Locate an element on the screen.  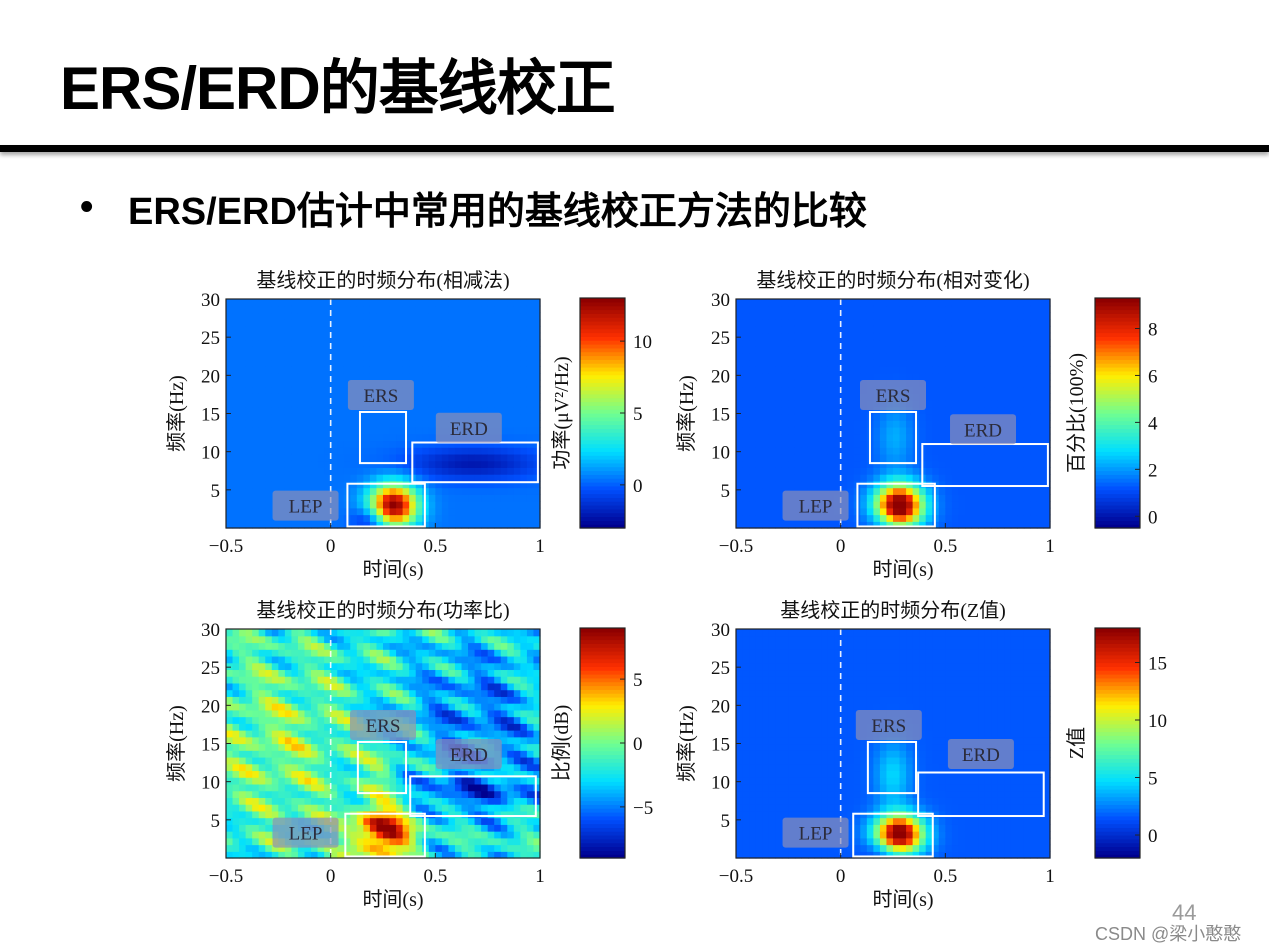
y-tick-label: 10 is located at coordinates (210, 453).